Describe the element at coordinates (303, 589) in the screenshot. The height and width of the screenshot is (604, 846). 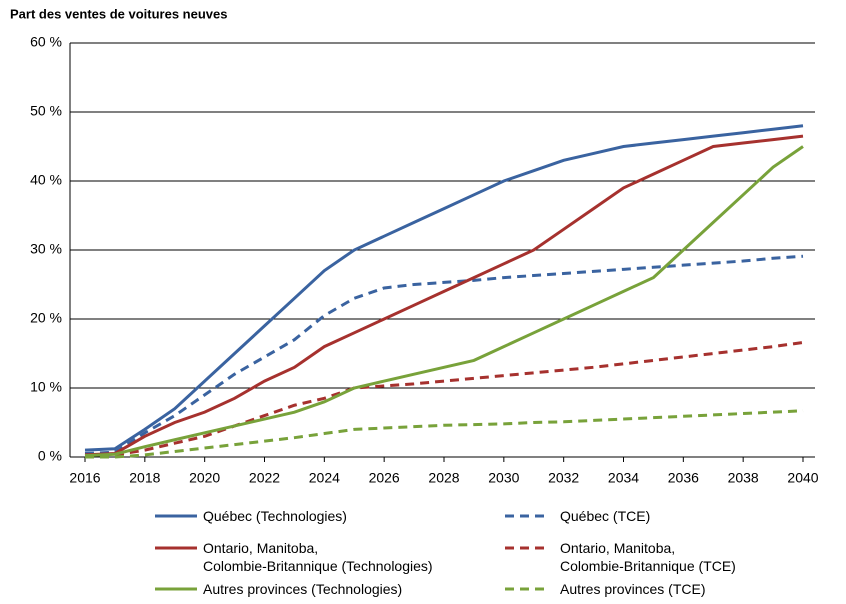
I see `legend-label: Autres provinces (Technologies)` at that location.